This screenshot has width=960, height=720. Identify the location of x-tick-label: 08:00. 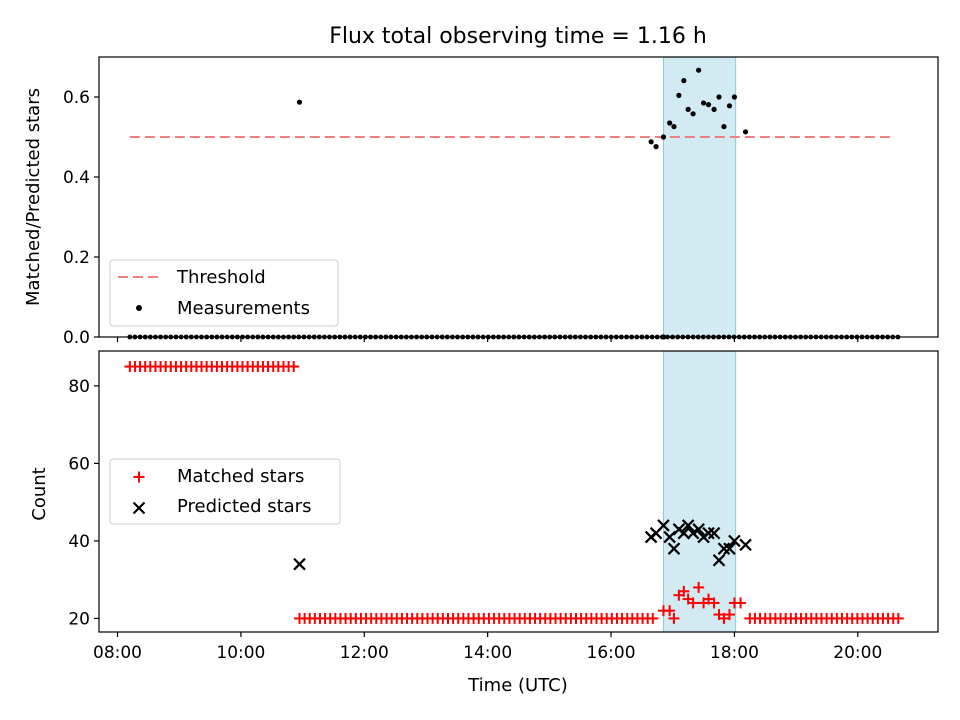
(117, 653).